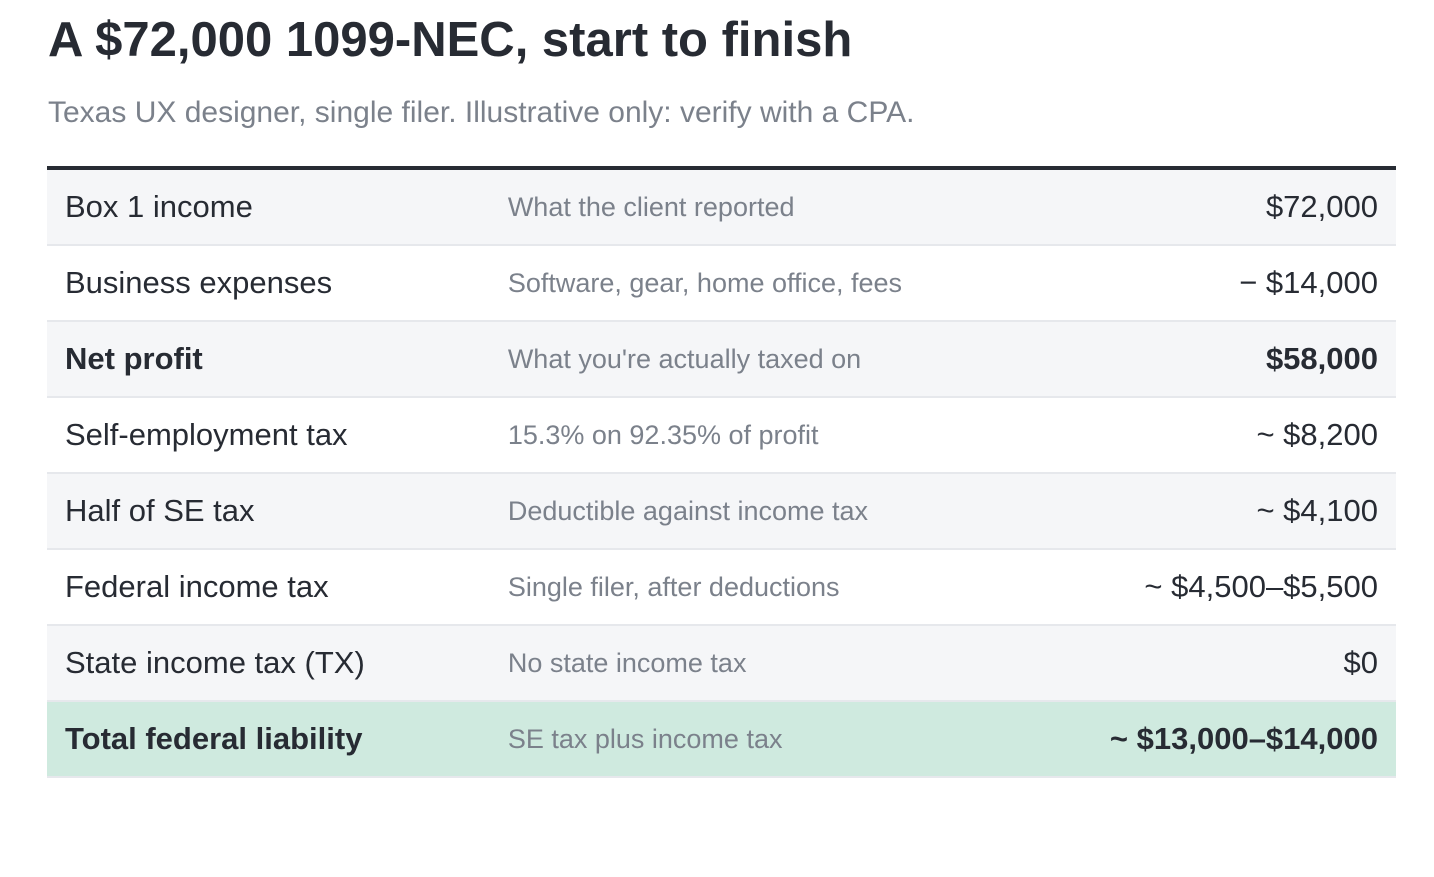 This screenshot has height=877, width=1434. I want to click on row-description: No state income tax, so click(741, 663).